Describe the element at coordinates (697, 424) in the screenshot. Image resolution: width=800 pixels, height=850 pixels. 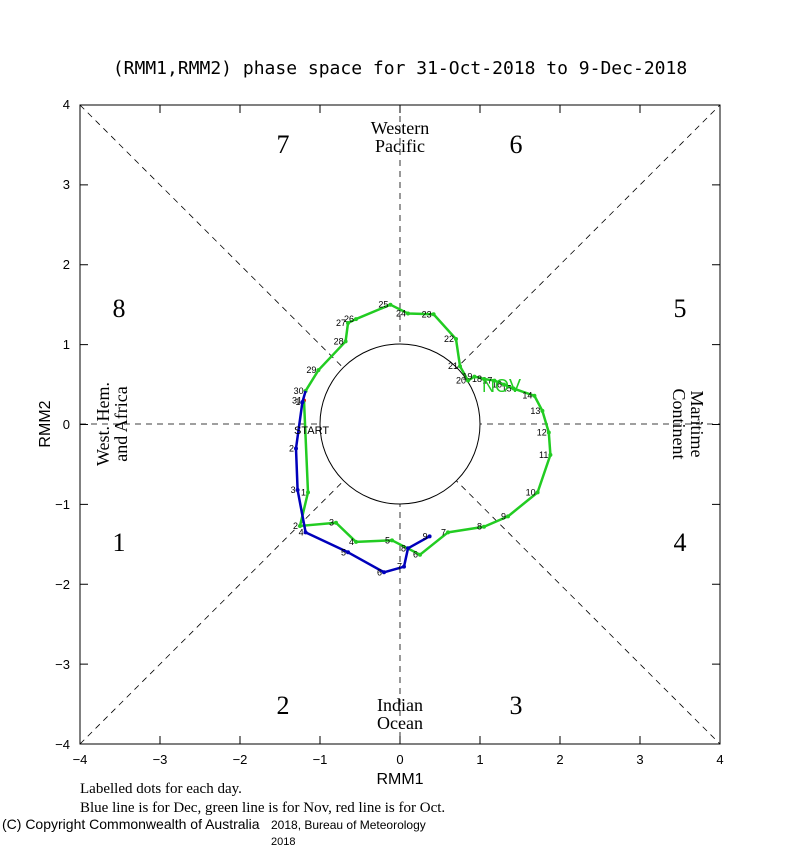
I see `region-label-right-line1: Maritime` at that location.